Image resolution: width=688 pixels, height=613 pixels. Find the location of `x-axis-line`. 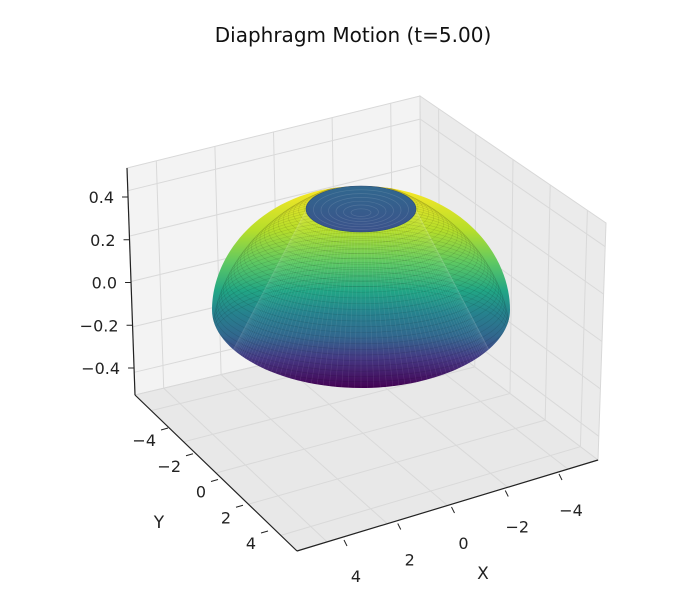

x-axis-line is located at coordinates (447, 505).